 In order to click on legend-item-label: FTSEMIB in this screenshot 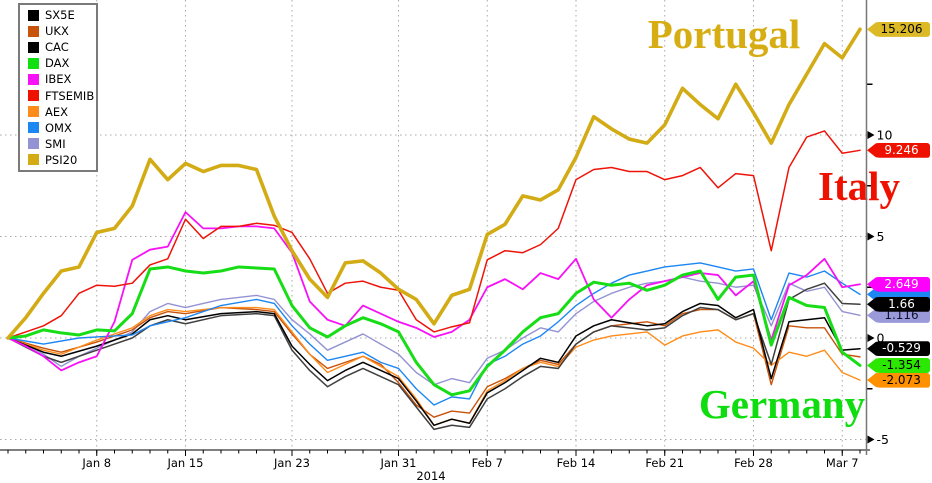, I will do `click(70, 95)`.